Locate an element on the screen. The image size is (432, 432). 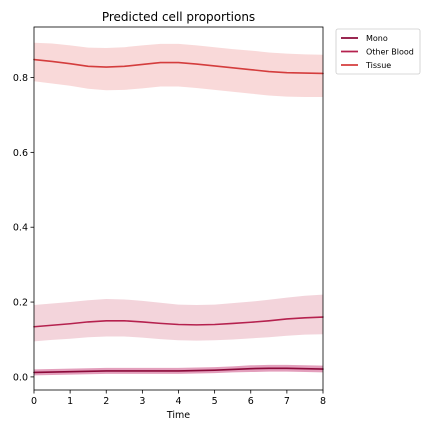
x-tick-label: 5 is located at coordinates (215, 401).